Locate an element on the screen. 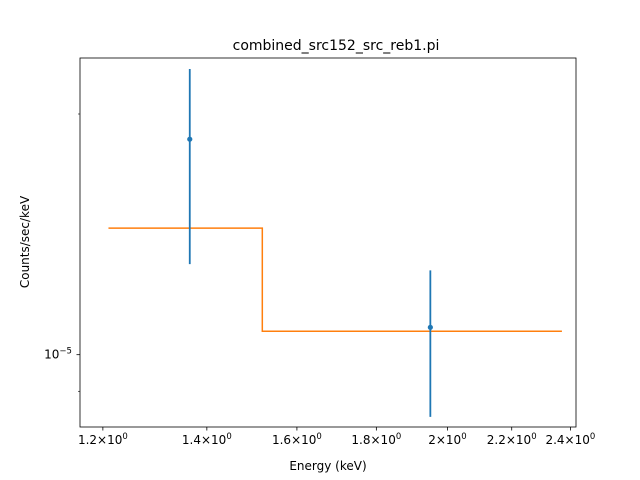 This screenshot has width=640, height=480. y-axis-label: Counts/sec/keV is located at coordinates (25, 241).